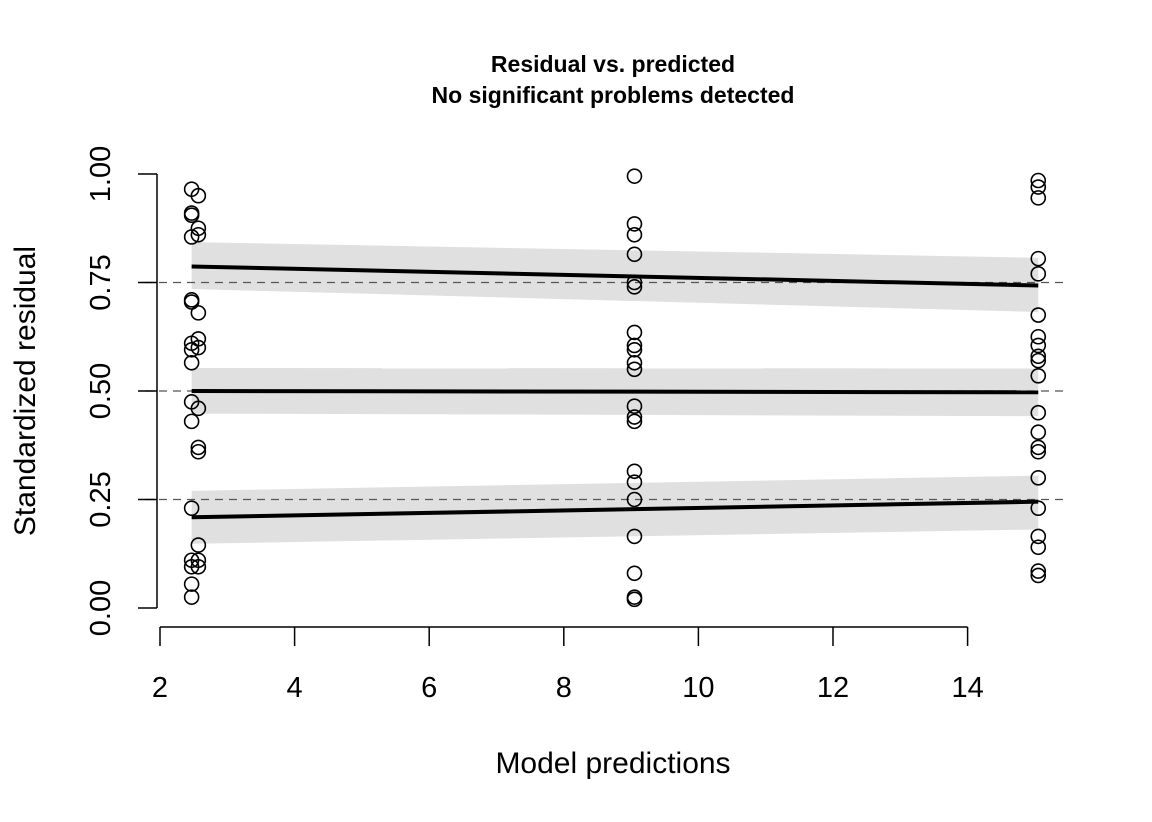 This screenshot has height=822, width=1152. Describe the element at coordinates (698, 688) in the screenshot. I see `x-tick-label: 10` at that location.